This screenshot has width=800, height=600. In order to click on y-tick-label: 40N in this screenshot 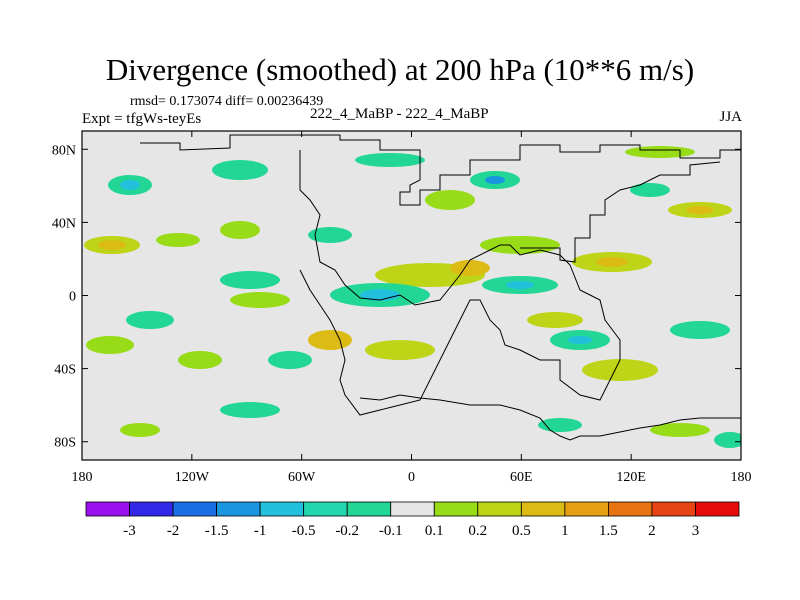, I will do `click(64, 223)`.